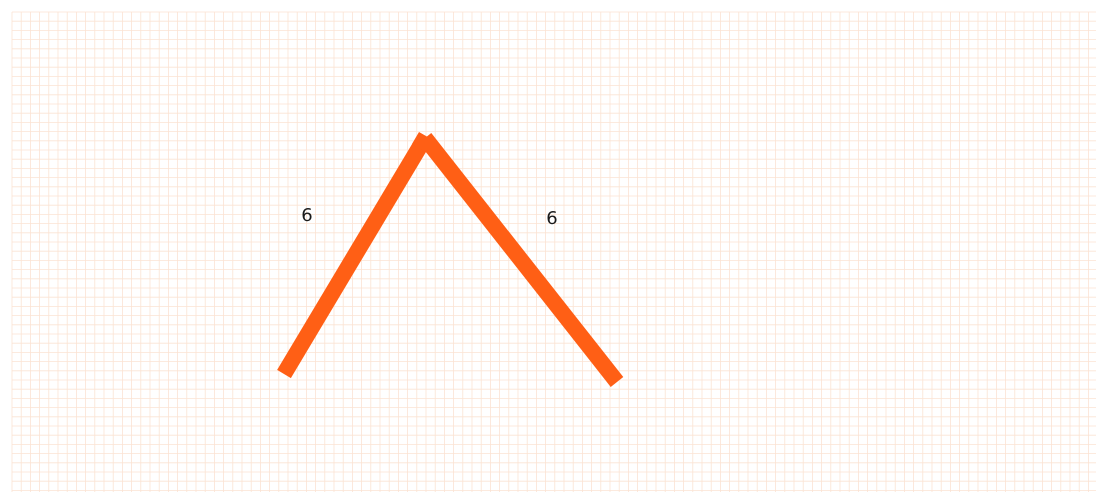 This screenshot has width=1107, height=504. What do you see at coordinates (521, 260) in the screenshot?
I see `right-segment` at bounding box center [521, 260].